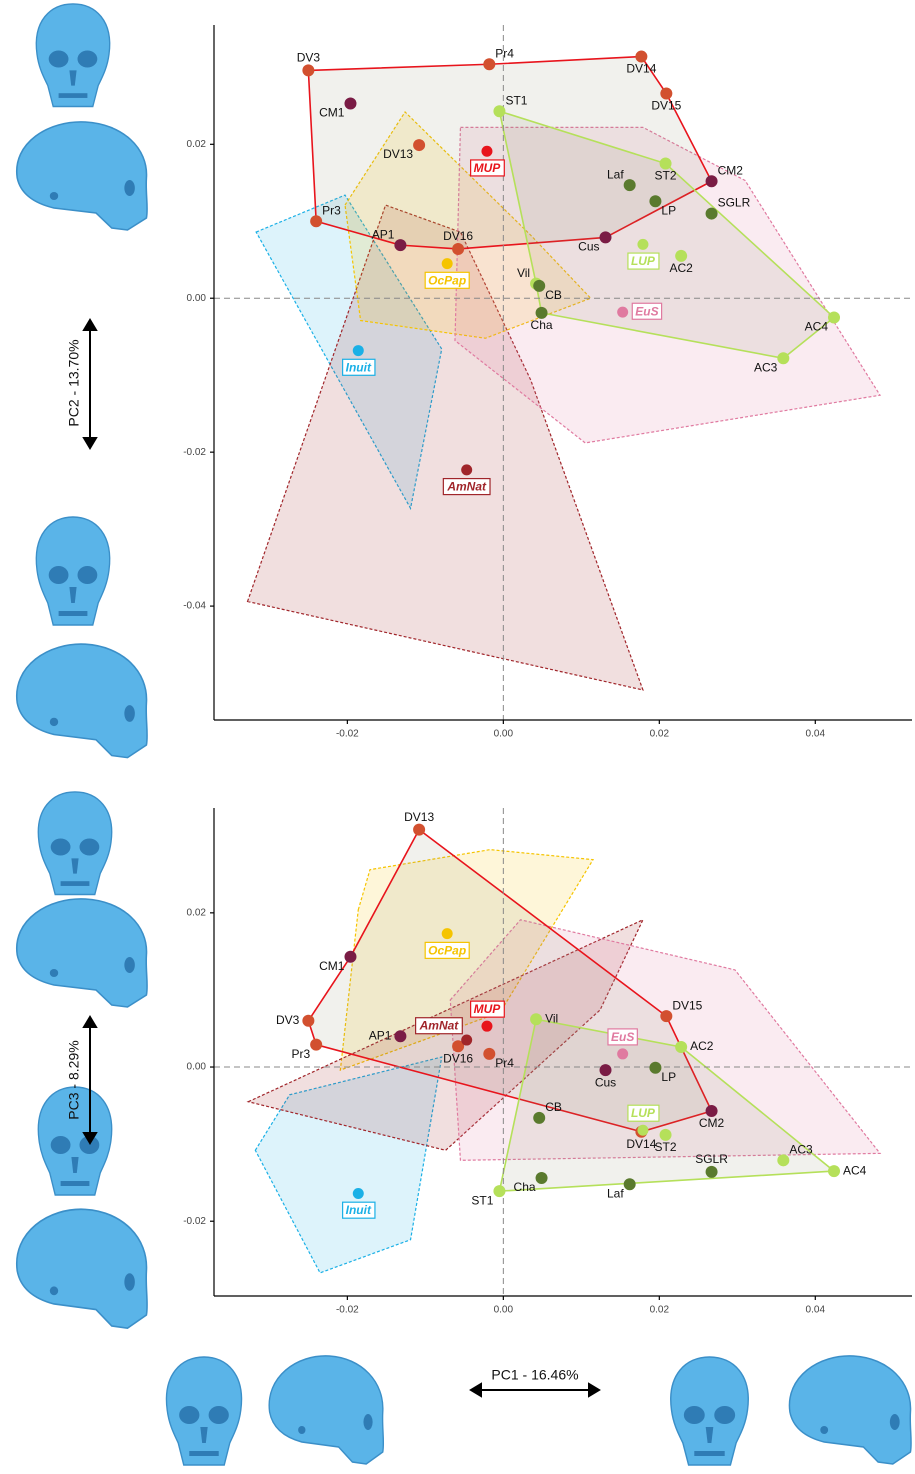 This screenshot has height=1474, width=915. Describe the element at coordinates (74, 1079) in the screenshot. I see `y-axis-label: PC3 - 8.29%` at that location.